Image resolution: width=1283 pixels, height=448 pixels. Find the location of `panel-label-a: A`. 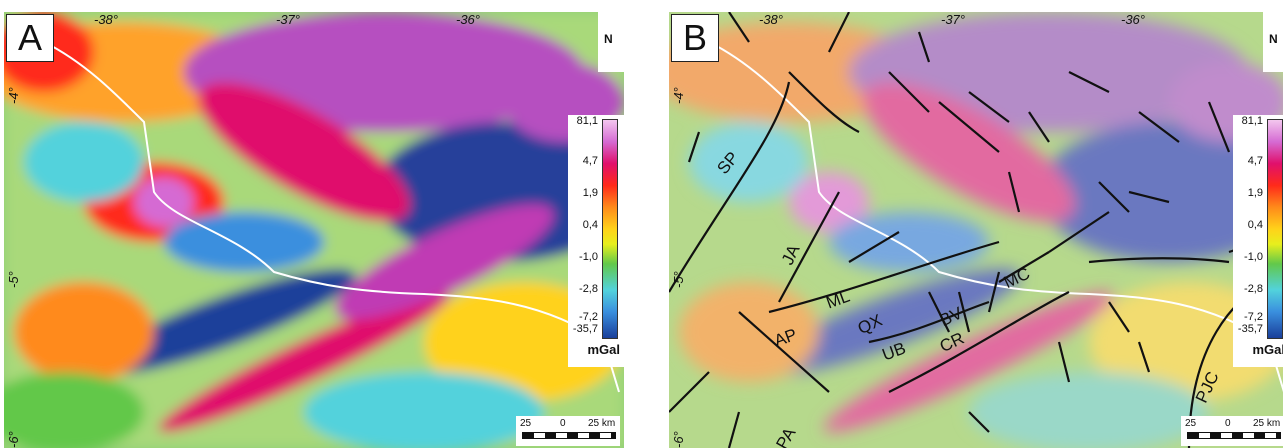

panel-label-a: A is located at coordinates (30, 38).